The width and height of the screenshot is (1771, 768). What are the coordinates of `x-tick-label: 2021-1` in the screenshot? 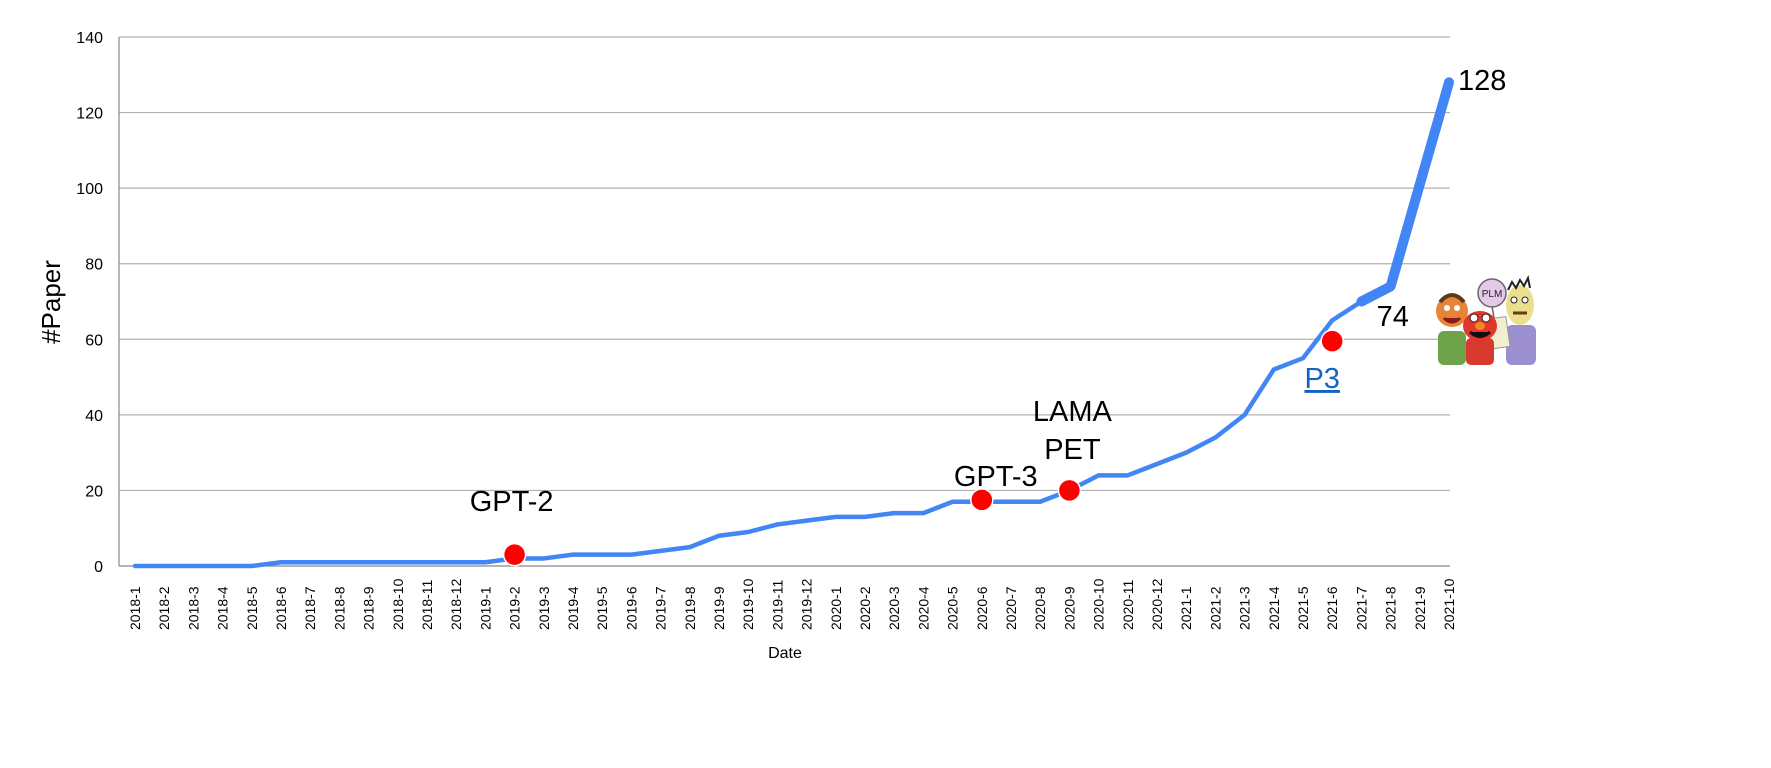 It's located at (1186, 608).